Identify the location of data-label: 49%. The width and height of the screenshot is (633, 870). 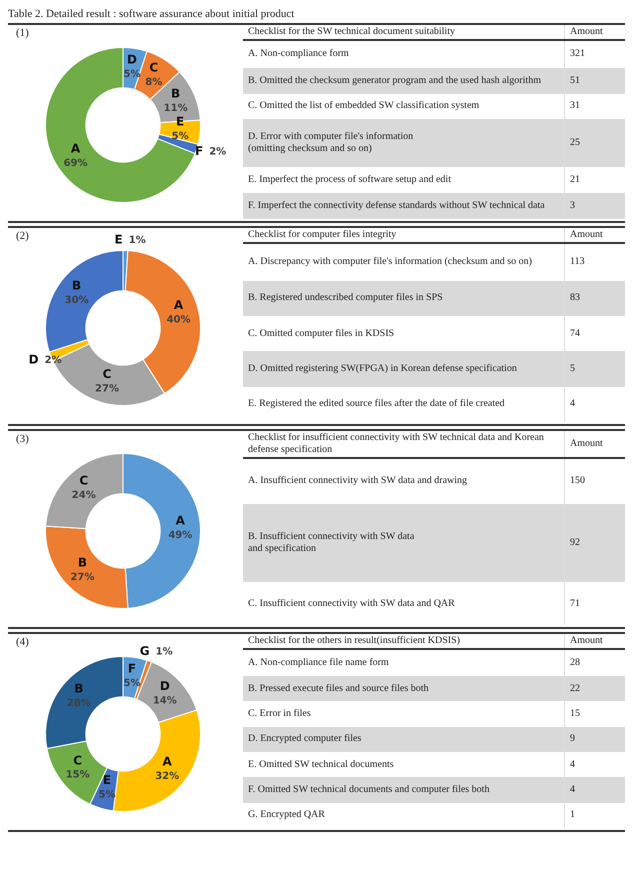
(180, 535).